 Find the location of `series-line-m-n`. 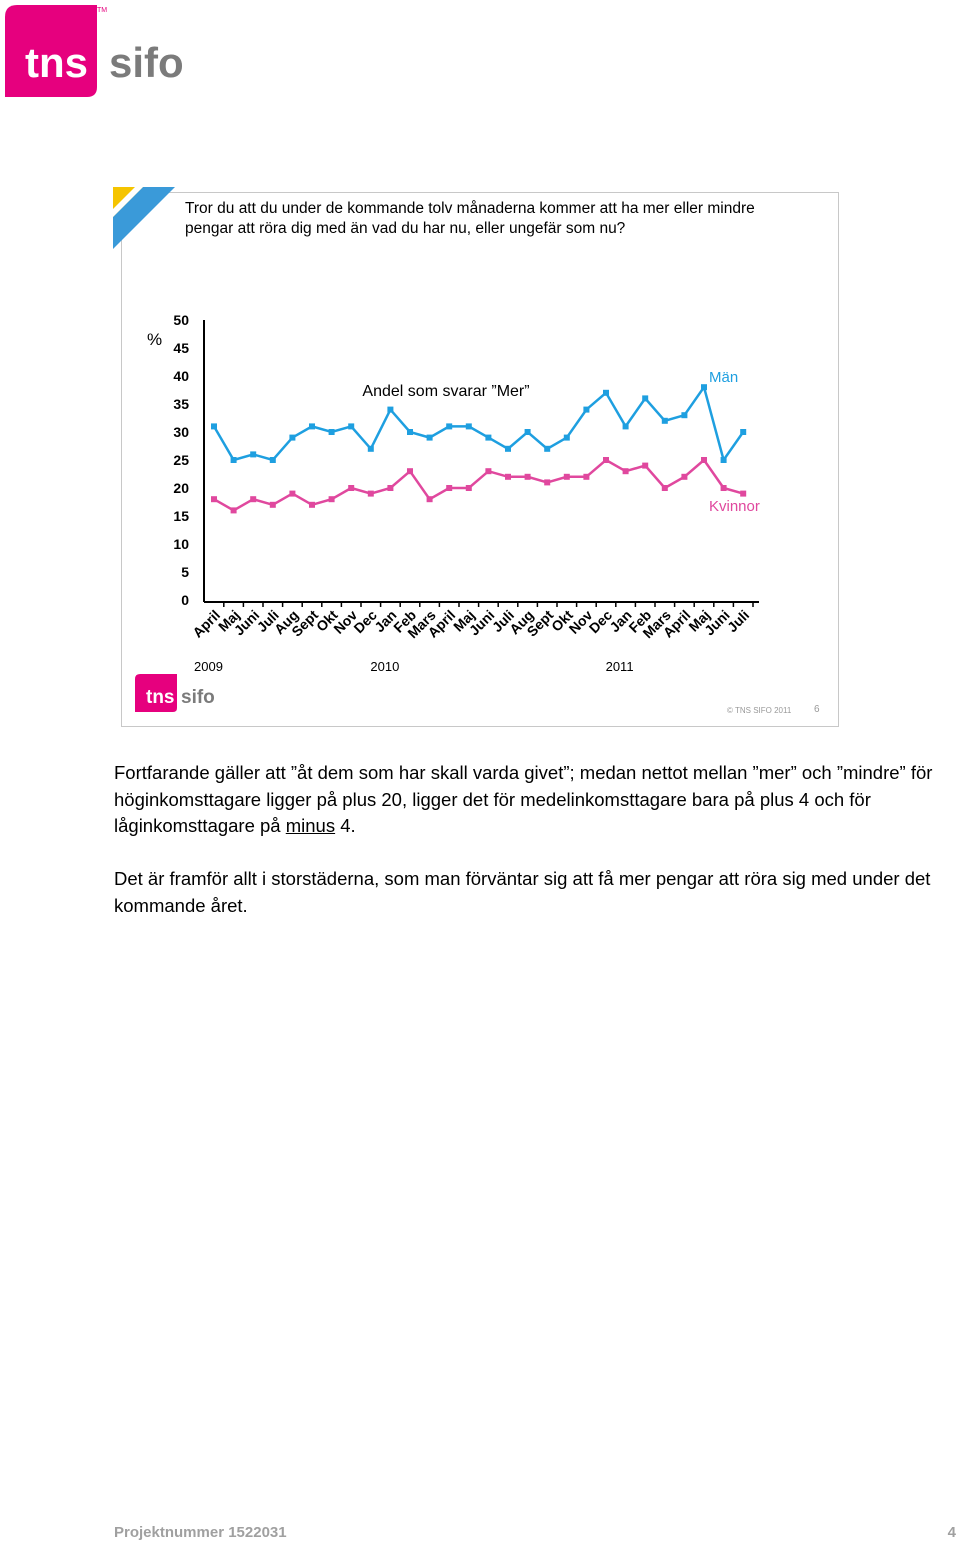

series-line-m-n is located at coordinates (478, 423).